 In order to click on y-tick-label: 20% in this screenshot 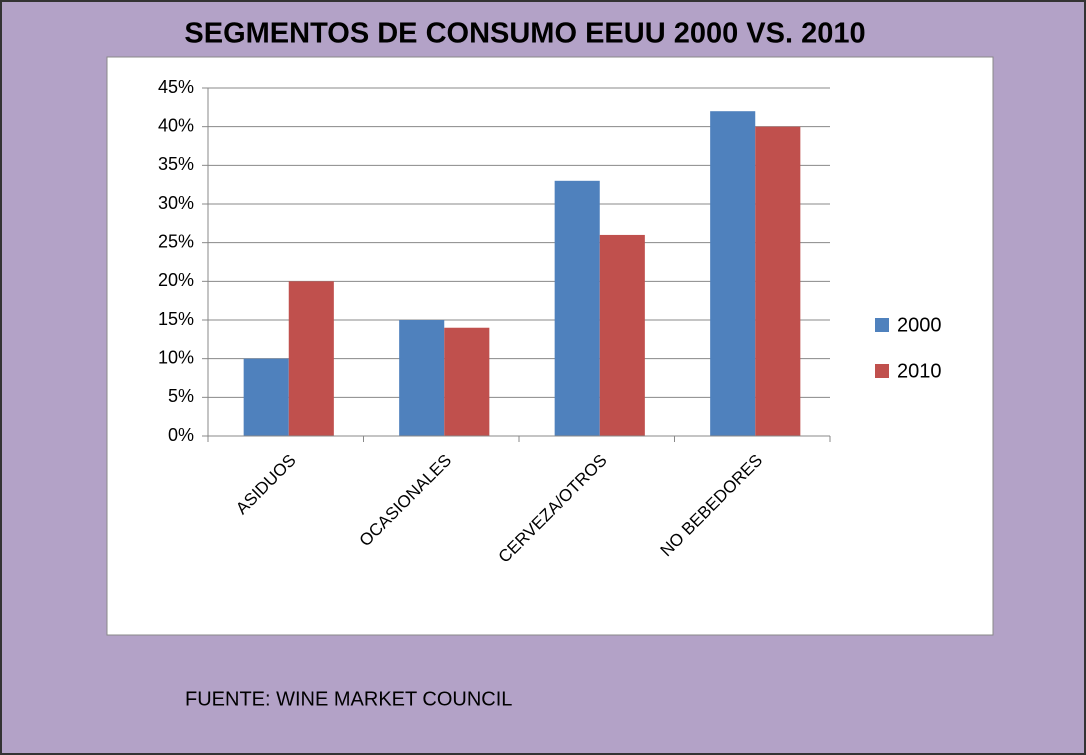, I will do `click(176, 280)`.